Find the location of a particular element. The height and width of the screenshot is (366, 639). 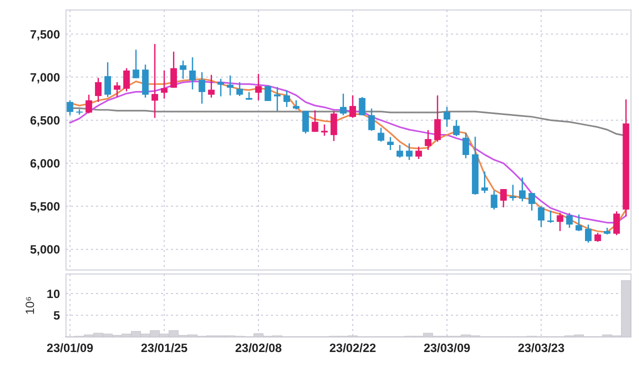

y-tick-label: 10 is located at coordinates (53, 293).